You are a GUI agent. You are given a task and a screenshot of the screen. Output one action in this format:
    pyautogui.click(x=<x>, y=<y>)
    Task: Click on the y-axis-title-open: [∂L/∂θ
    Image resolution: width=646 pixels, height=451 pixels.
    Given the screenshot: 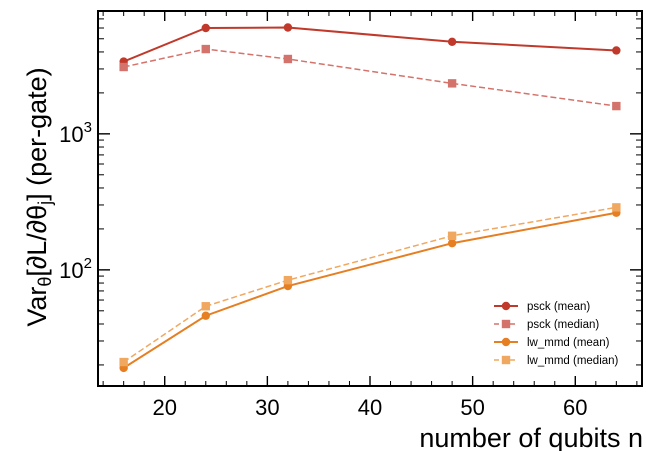 What is the action you would take?
    pyautogui.click(x=37, y=241)
    